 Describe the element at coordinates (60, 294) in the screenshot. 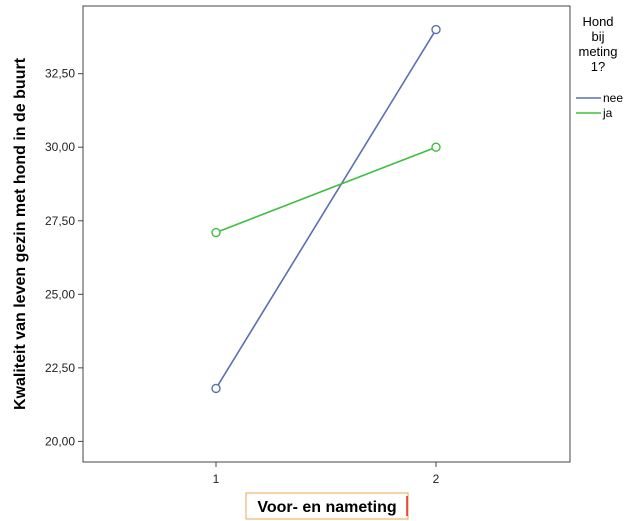

I see `y-tick-label: 25,00` at that location.